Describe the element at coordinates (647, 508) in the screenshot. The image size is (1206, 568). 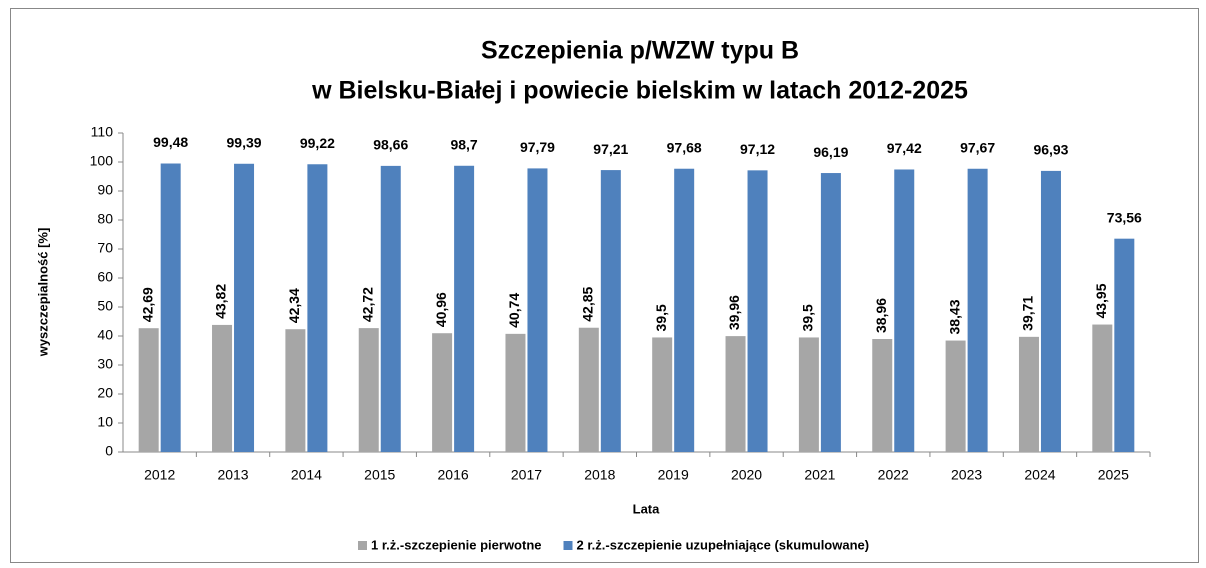
I see `x-axis-title: Lata` at that location.